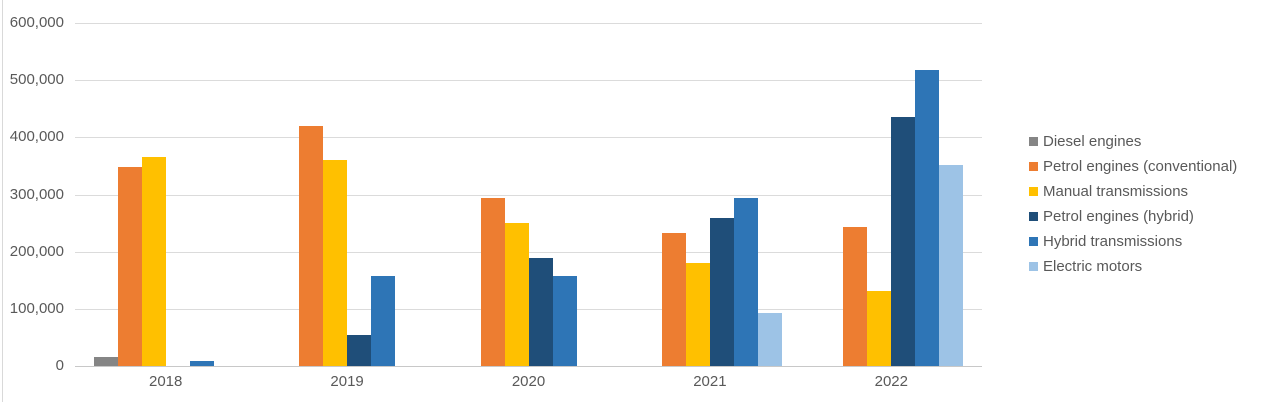 The image size is (1280, 402). I want to click on legend-label: Petrol engines (conventional), so click(1140, 166).